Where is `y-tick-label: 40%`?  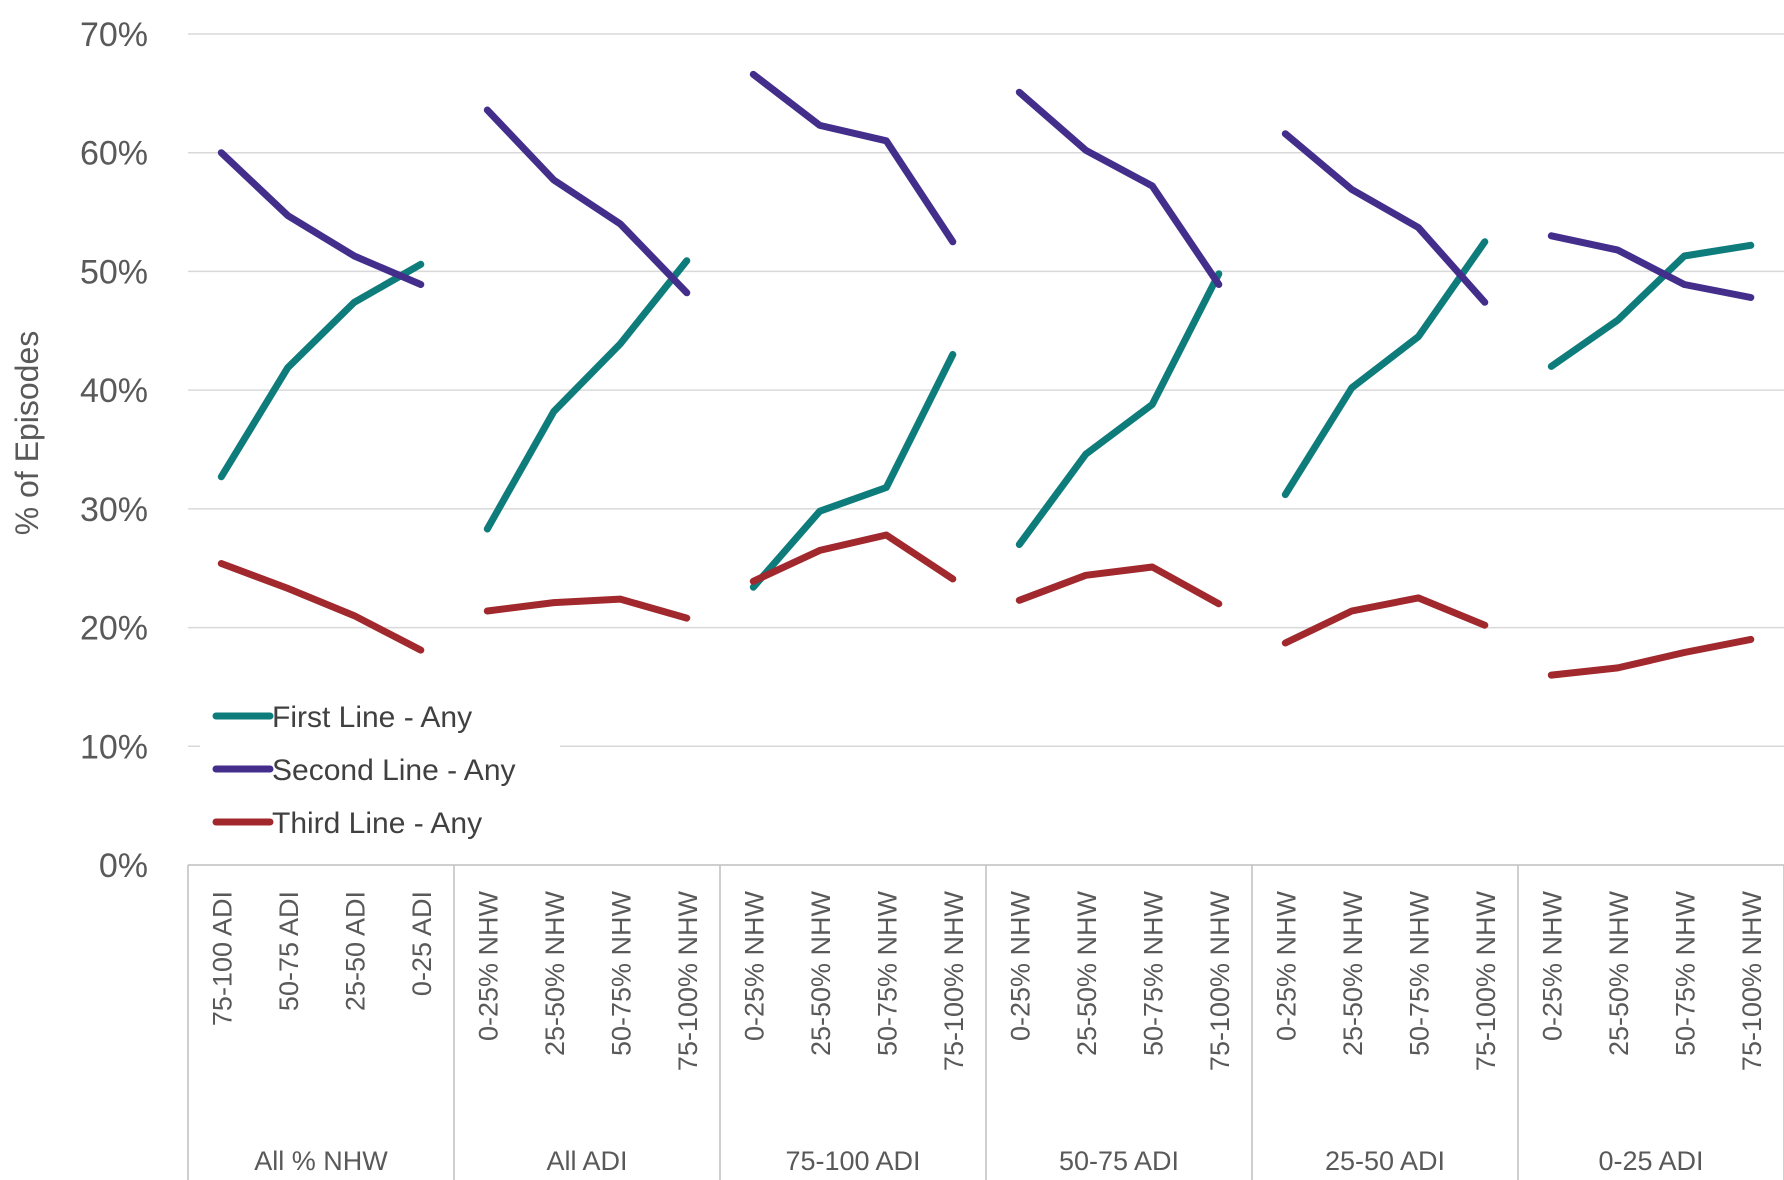
y-tick-label: 40% is located at coordinates (114, 391).